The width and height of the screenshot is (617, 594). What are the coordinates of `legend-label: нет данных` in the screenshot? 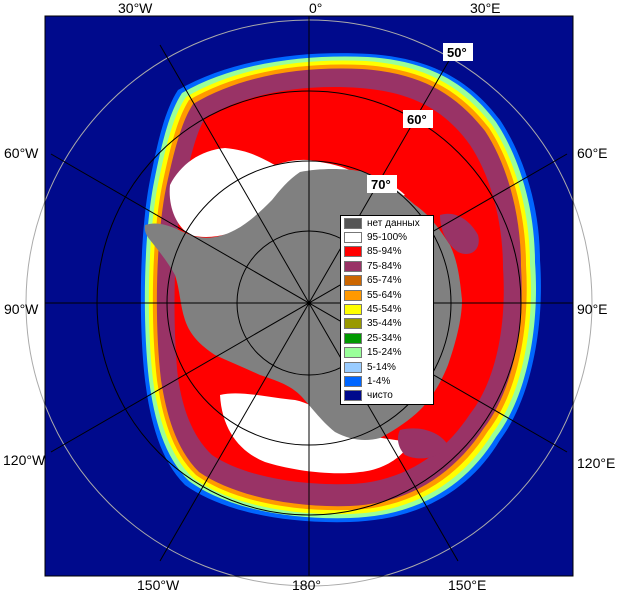 It's located at (393, 223).